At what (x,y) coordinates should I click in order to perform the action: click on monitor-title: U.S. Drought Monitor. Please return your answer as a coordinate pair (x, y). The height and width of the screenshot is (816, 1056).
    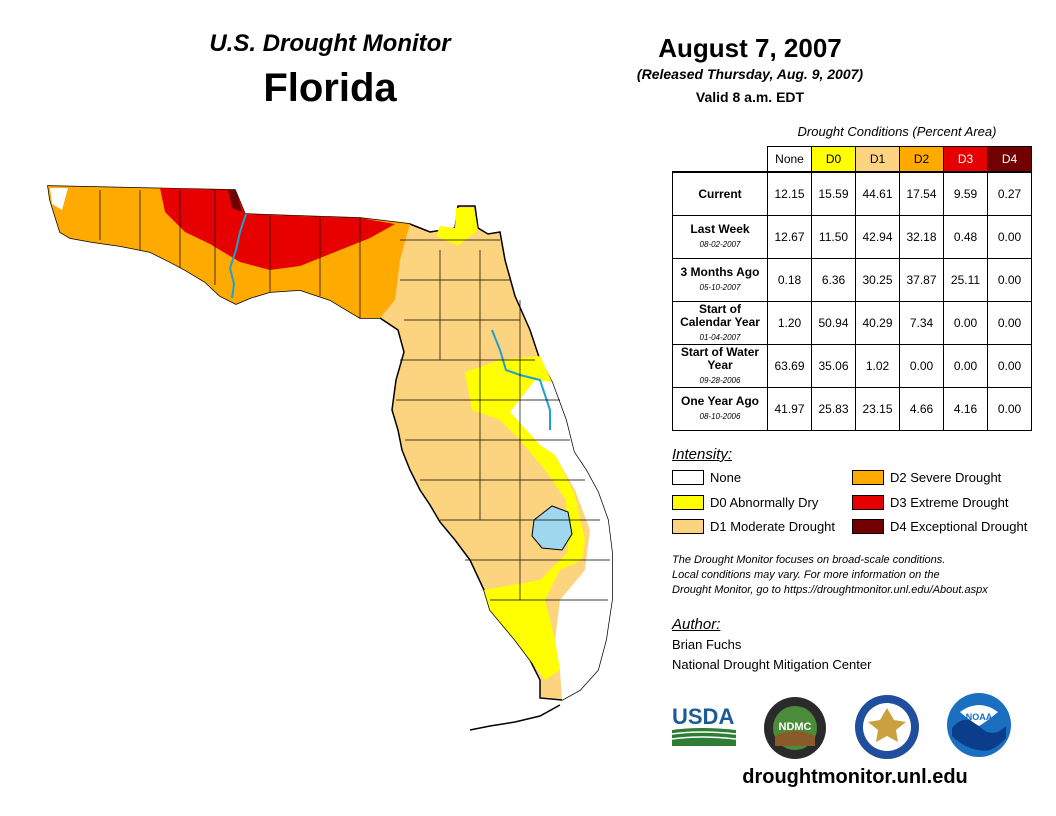
    Looking at the image, I should click on (330, 43).